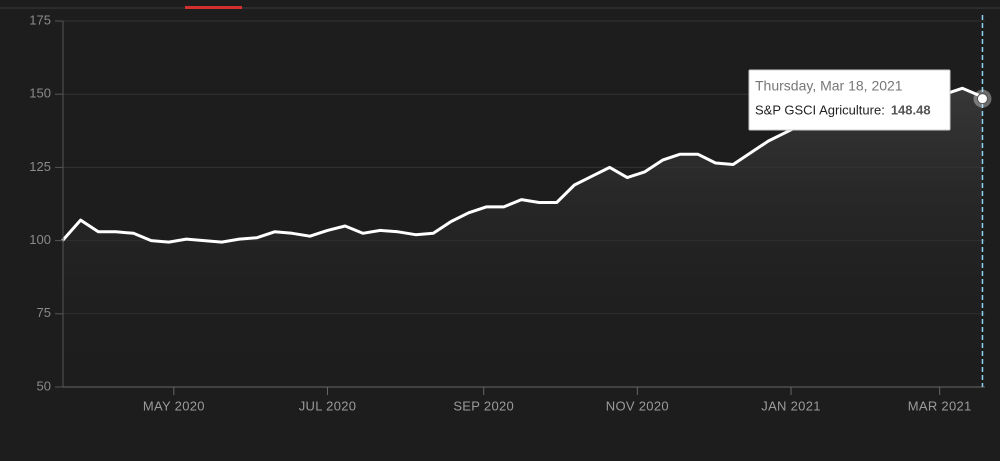 The height and width of the screenshot is (461, 1000). I want to click on y-tick-label: 175, so click(40, 19).